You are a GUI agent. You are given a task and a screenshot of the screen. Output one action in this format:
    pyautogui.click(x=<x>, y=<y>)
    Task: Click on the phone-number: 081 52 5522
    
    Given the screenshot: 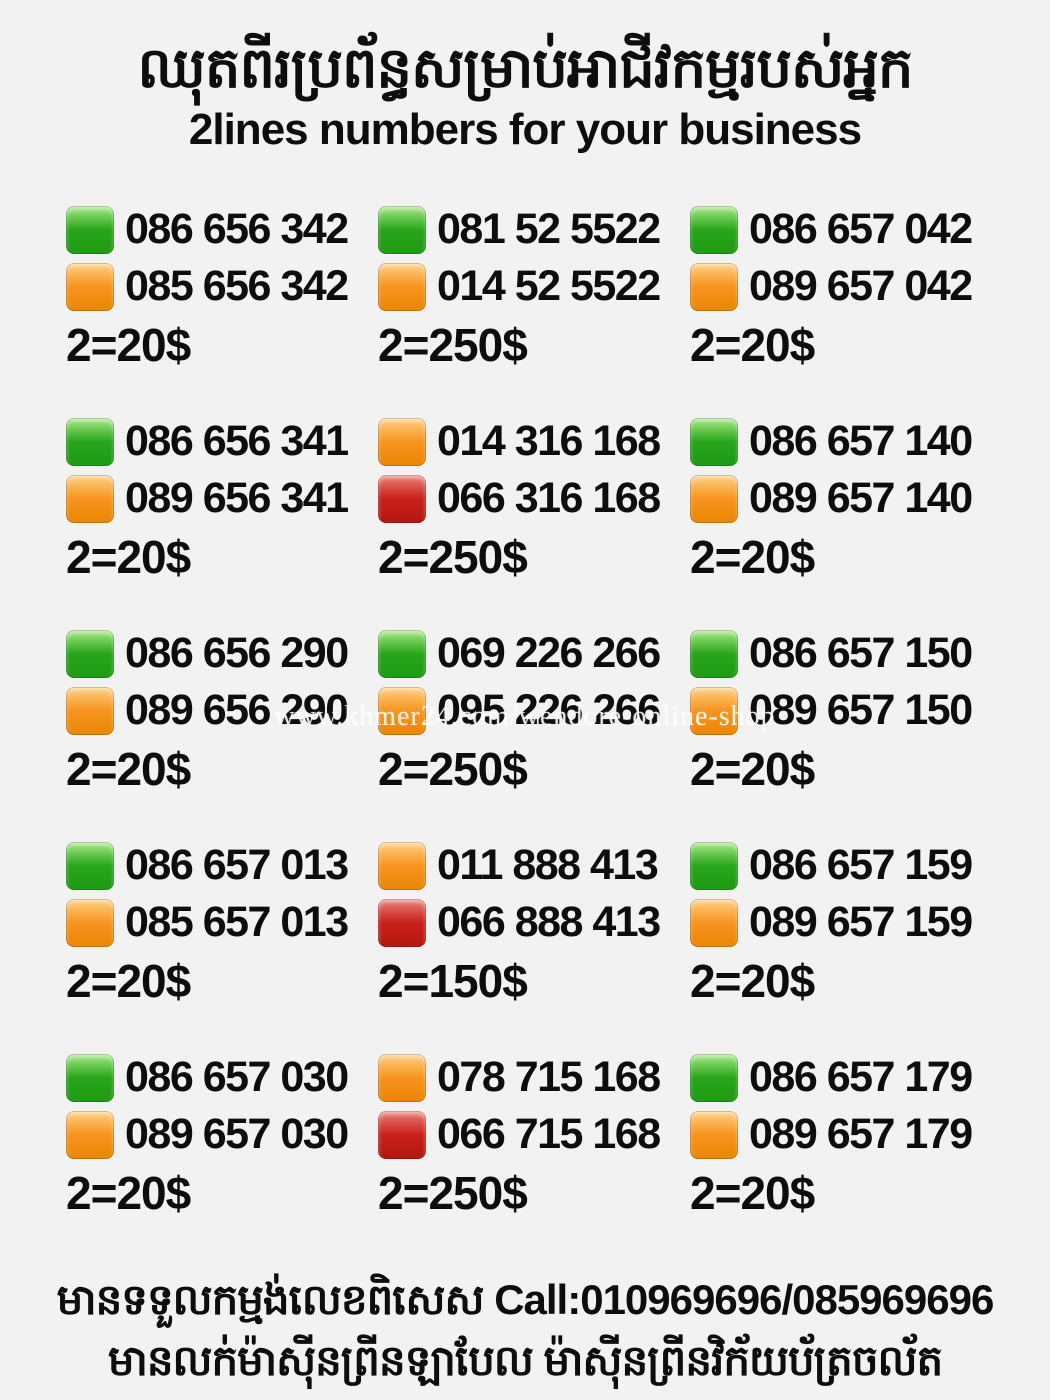 What is the action you would take?
    pyautogui.click(x=549, y=229)
    